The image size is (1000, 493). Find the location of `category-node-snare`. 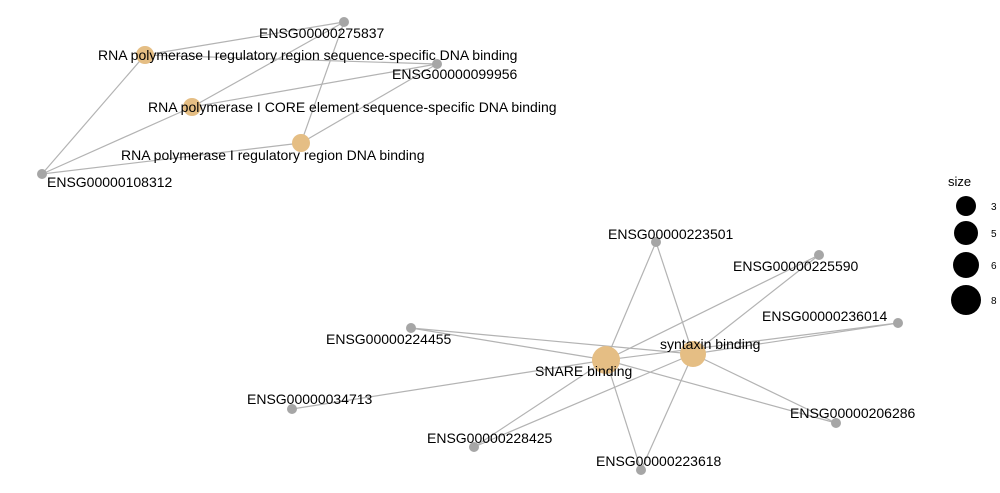

category-node-snare is located at coordinates (606, 360).